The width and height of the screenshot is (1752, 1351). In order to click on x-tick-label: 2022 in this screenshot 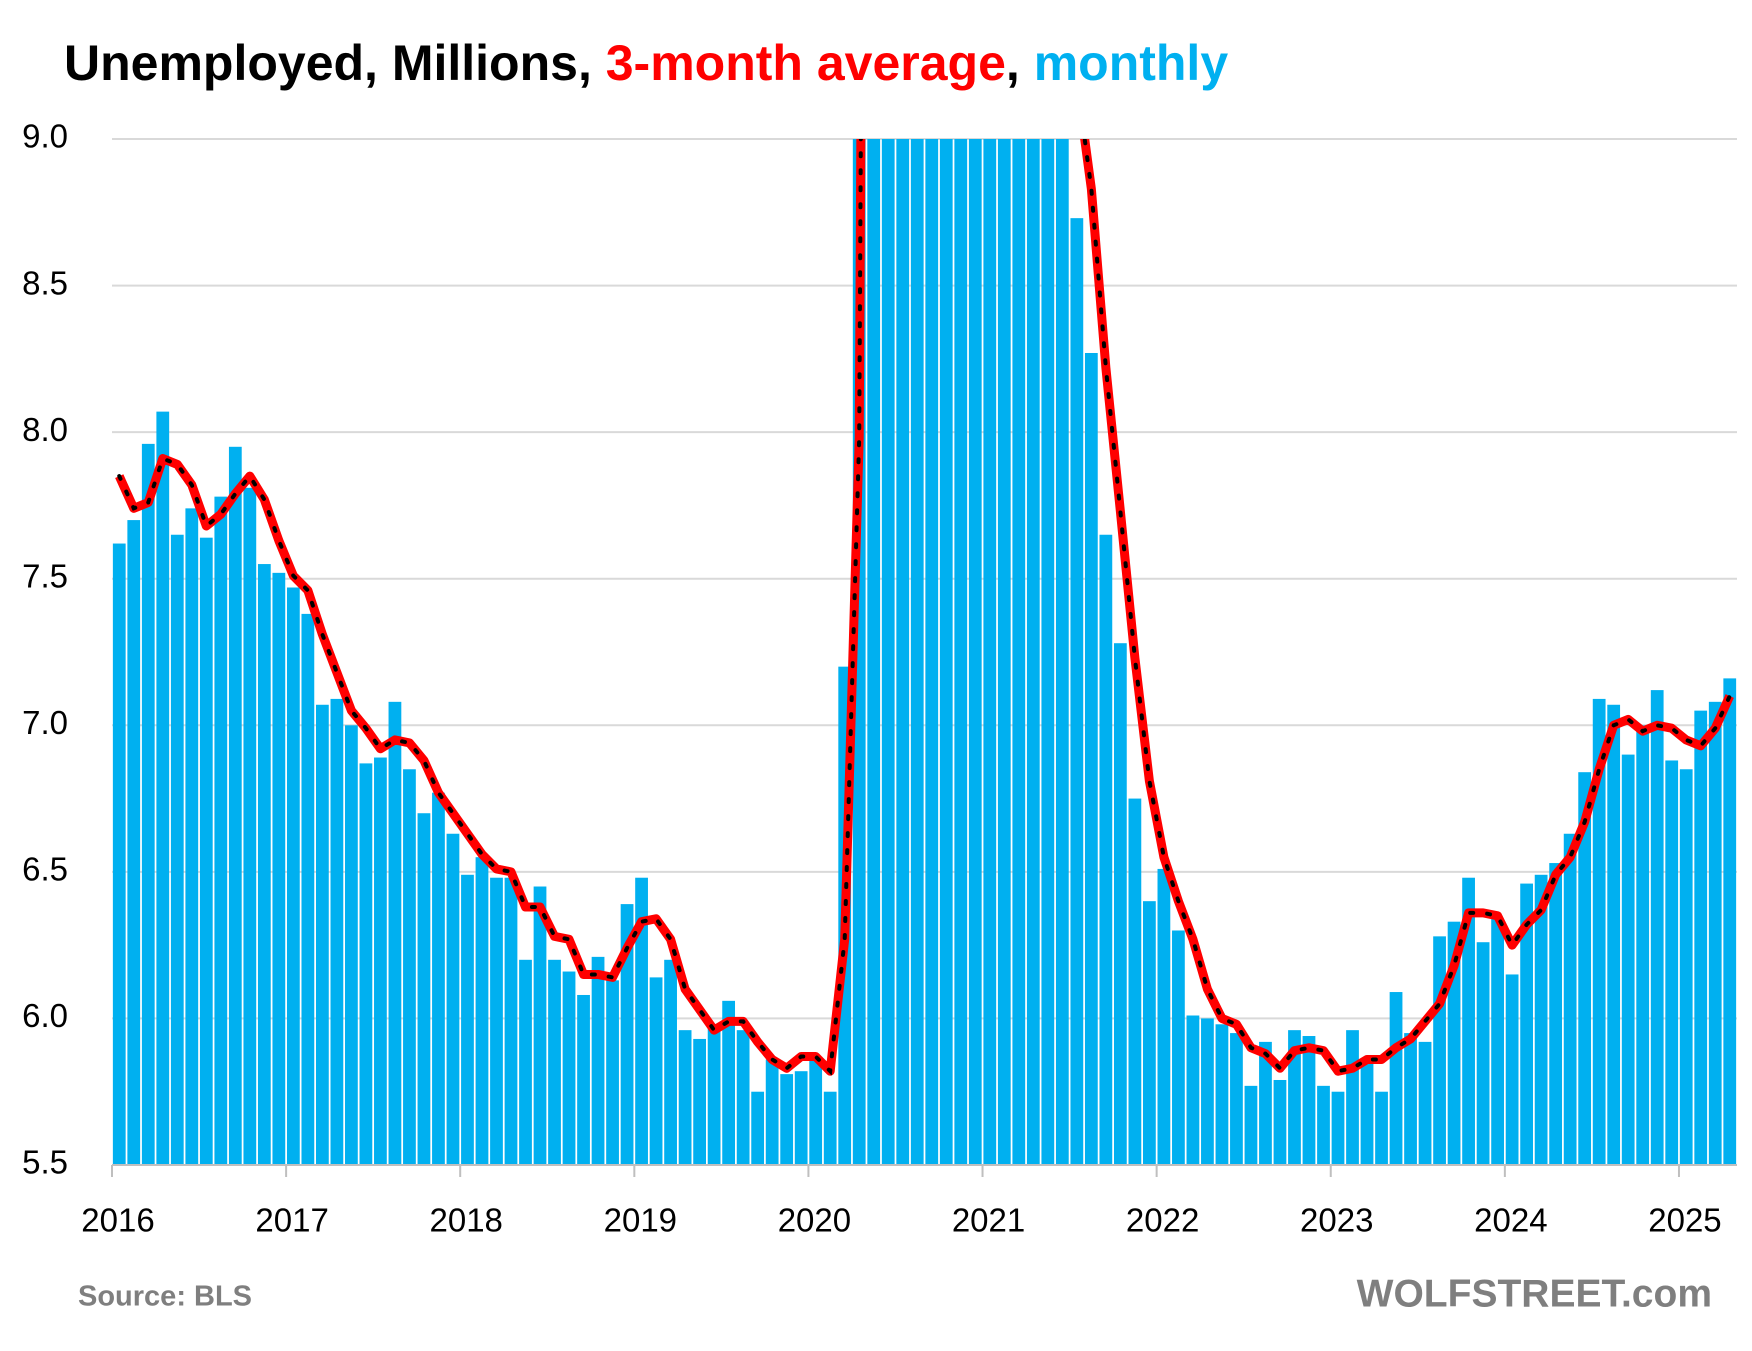, I will do `click(1162, 1220)`.